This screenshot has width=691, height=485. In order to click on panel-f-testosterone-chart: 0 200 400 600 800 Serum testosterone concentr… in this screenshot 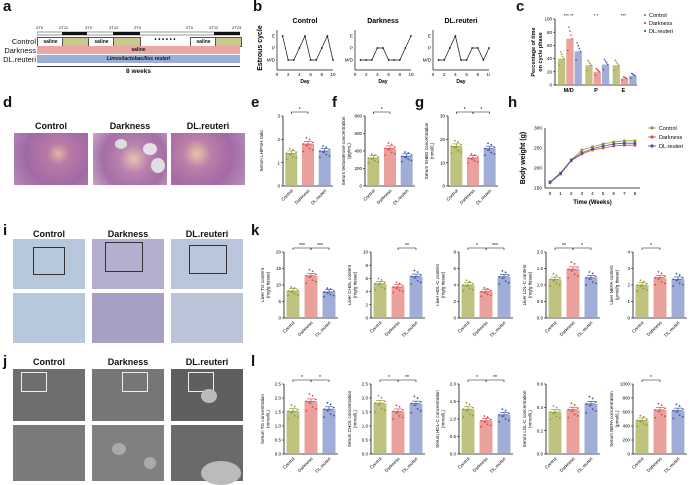, I will do `click(378, 156)`.